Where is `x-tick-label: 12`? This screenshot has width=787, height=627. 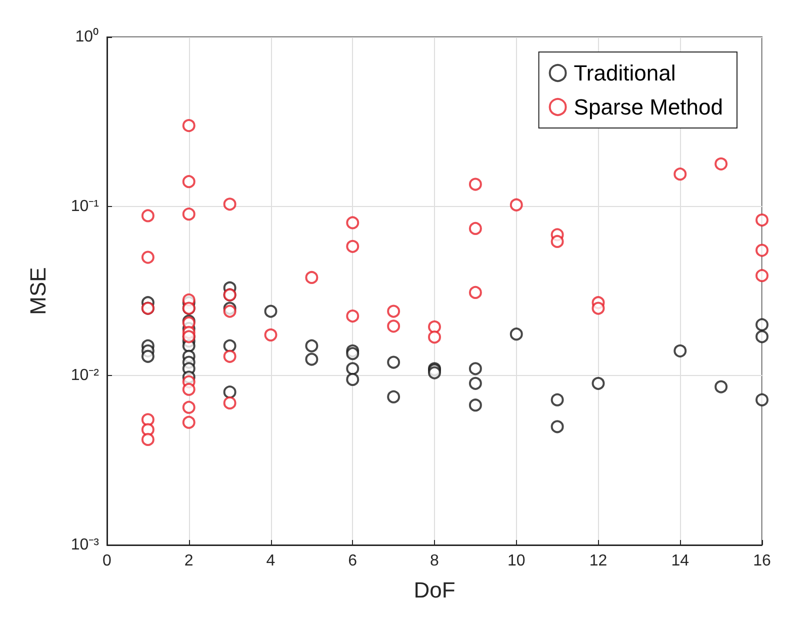 x-tick-label: 12 is located at coordinates (598, 561).